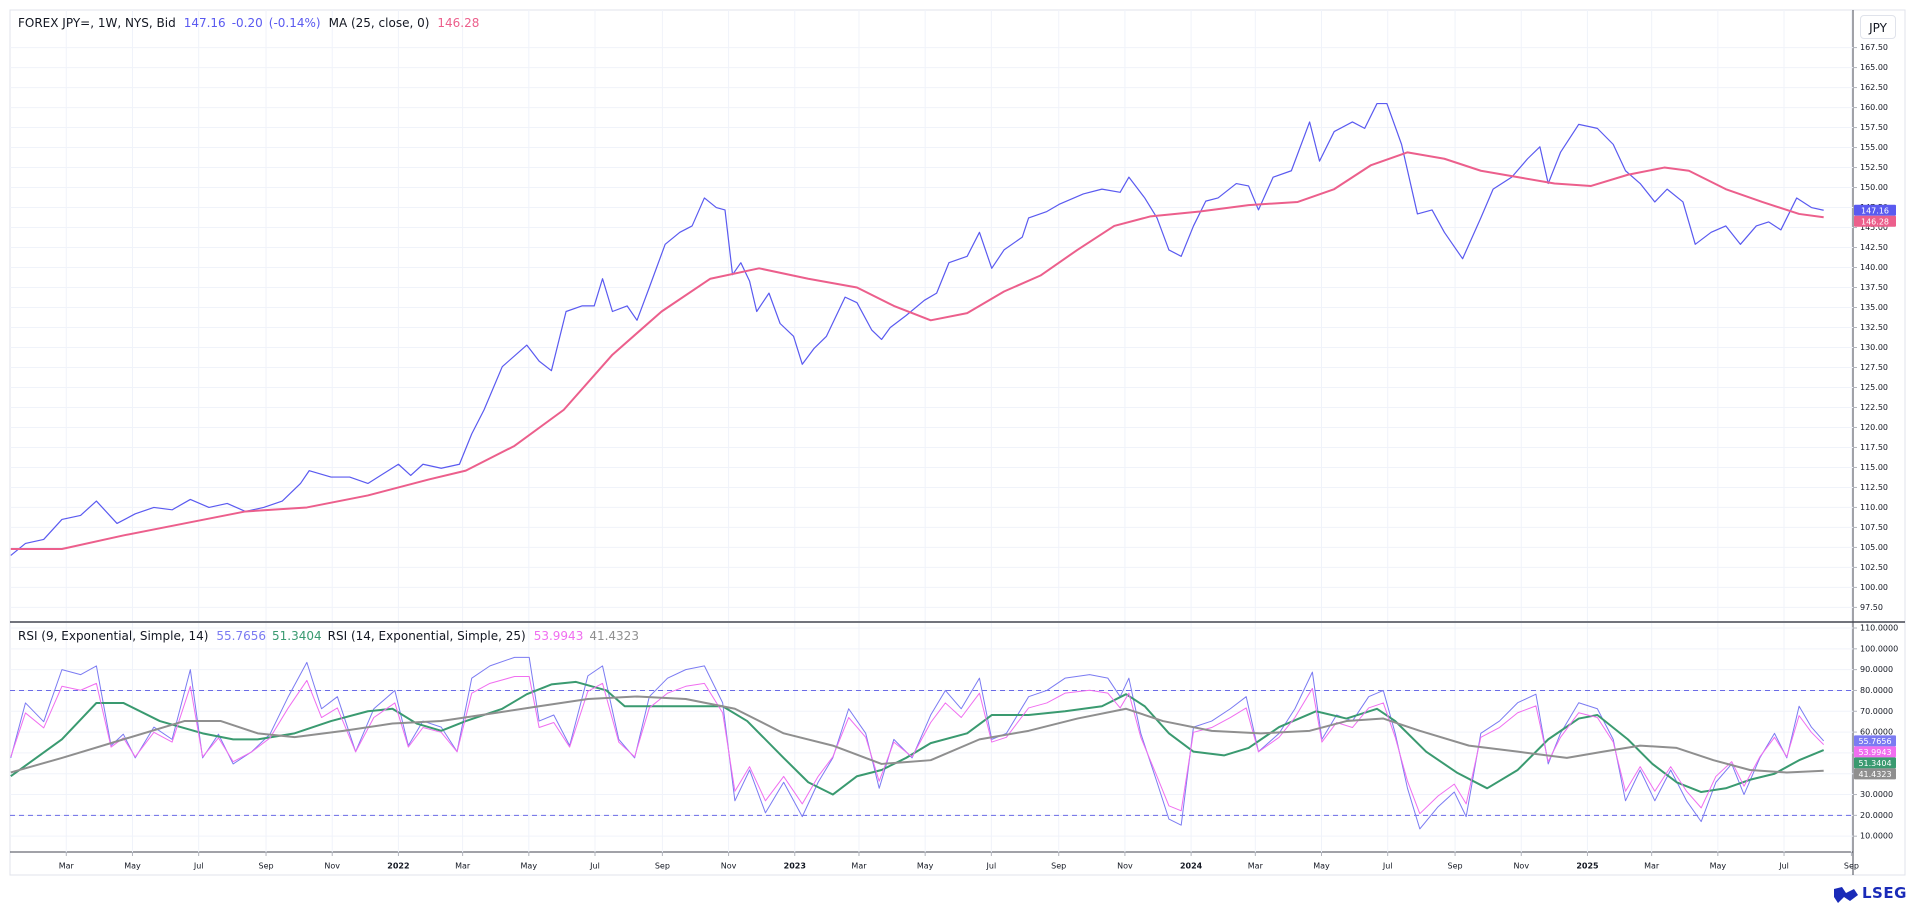 The height and width of the screenshot is (905, 1916). I want to click on y-tick-label: 97.50, so click(1871, 607).